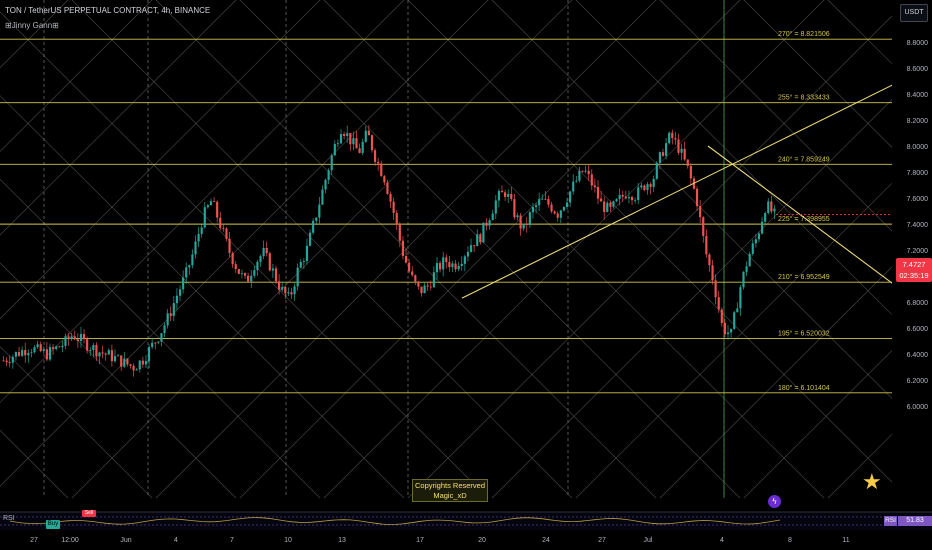 The width and height of the screenshot is (932, 550). What do you see at coordinates (70, 540) in the screenshot?
I see `time-tick-label: 12:00` at bounding box center [70, 540].